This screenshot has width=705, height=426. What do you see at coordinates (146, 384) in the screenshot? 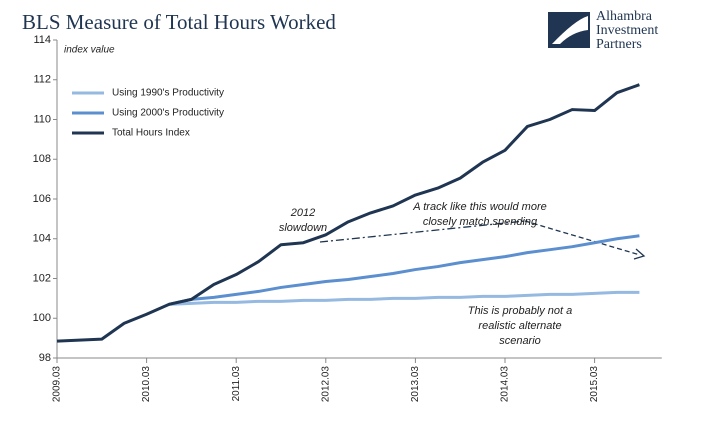
I see `x-tick-label: 2010.03` at bounding box center [146, 384].